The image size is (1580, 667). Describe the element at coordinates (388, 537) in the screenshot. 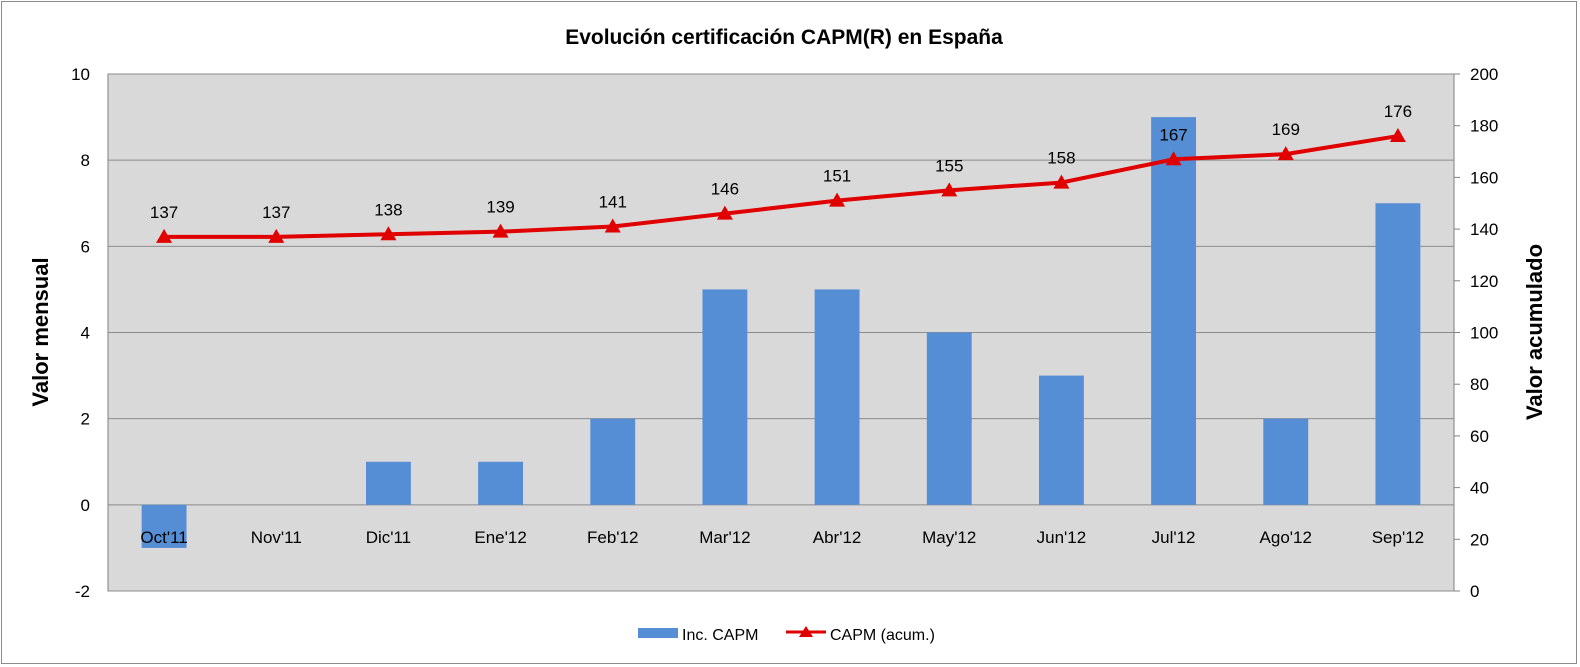

I see `category-label: Dic'11` at that location.